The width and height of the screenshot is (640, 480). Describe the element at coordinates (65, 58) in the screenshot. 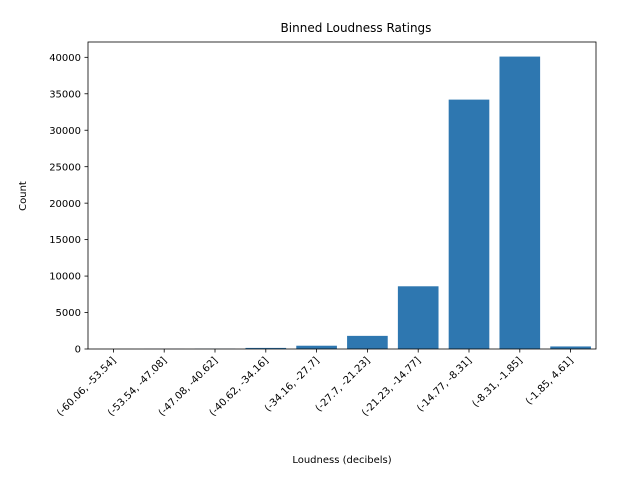

I see `y-tick-label: 40000` at that location.